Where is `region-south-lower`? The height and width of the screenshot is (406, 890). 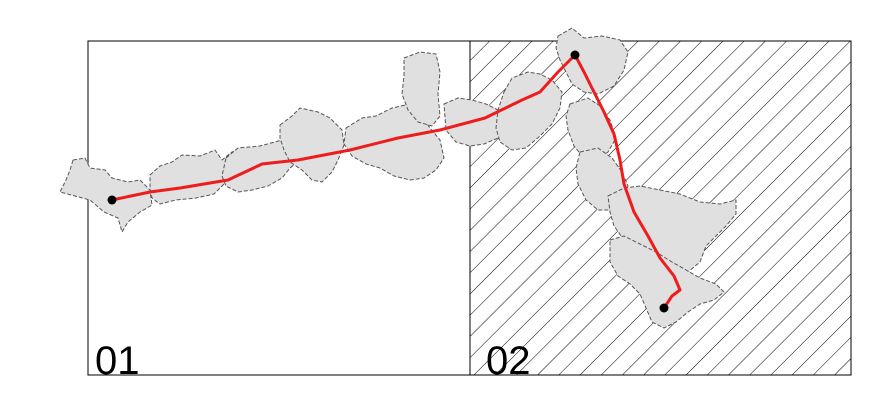 region-south-lower is located at coordinates (667, 282).